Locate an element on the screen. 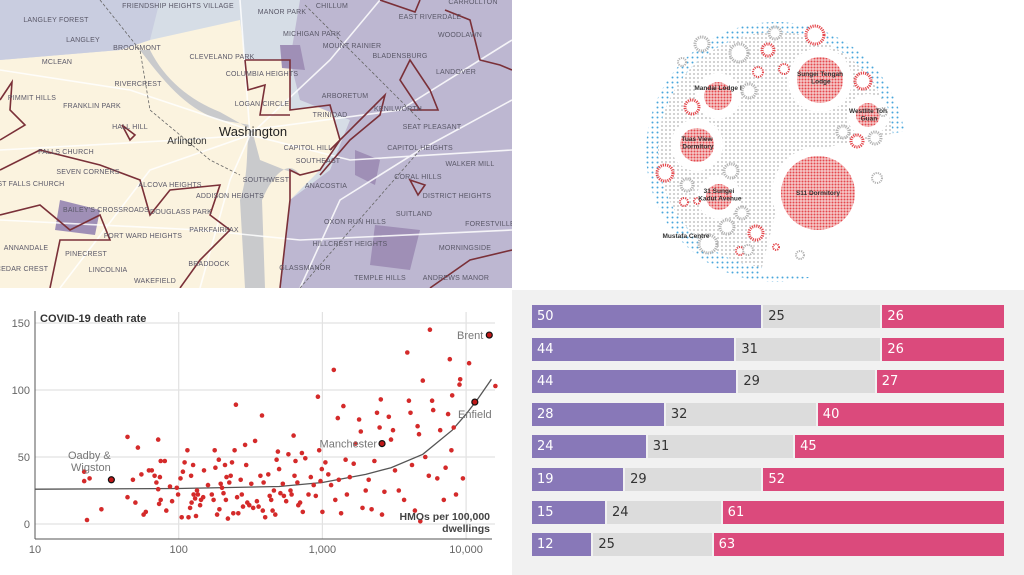 This screenshot has width=1024, height=575. bar-segment: 29 is located at coordinates (806, 382).